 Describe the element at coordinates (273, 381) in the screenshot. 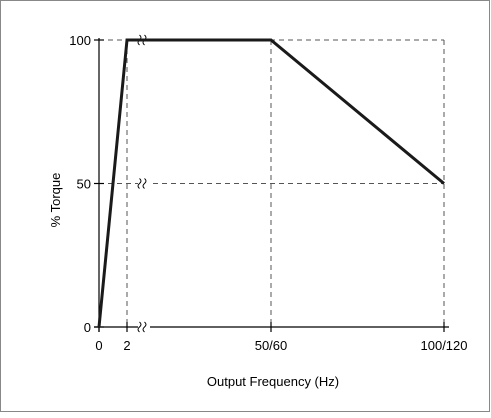

I see `x-axis-label: Output Frequency (Hz)` at that location.